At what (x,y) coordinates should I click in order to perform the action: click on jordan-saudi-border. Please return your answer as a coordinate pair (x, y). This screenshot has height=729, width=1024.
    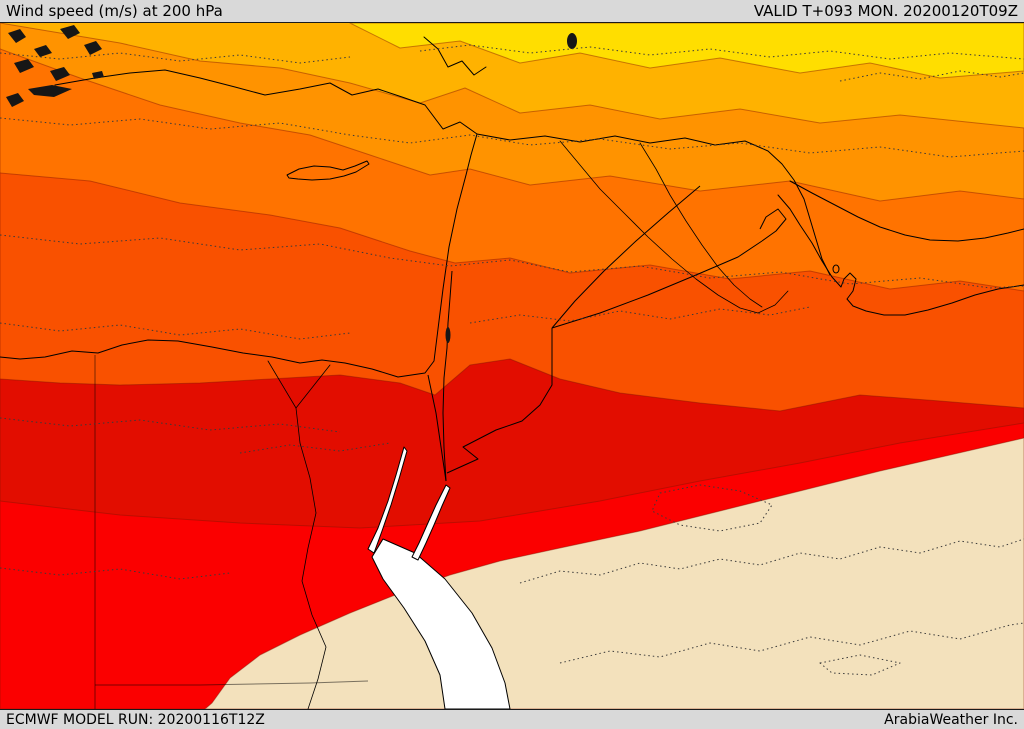
    Looking at the image, I should click on (499, 401).